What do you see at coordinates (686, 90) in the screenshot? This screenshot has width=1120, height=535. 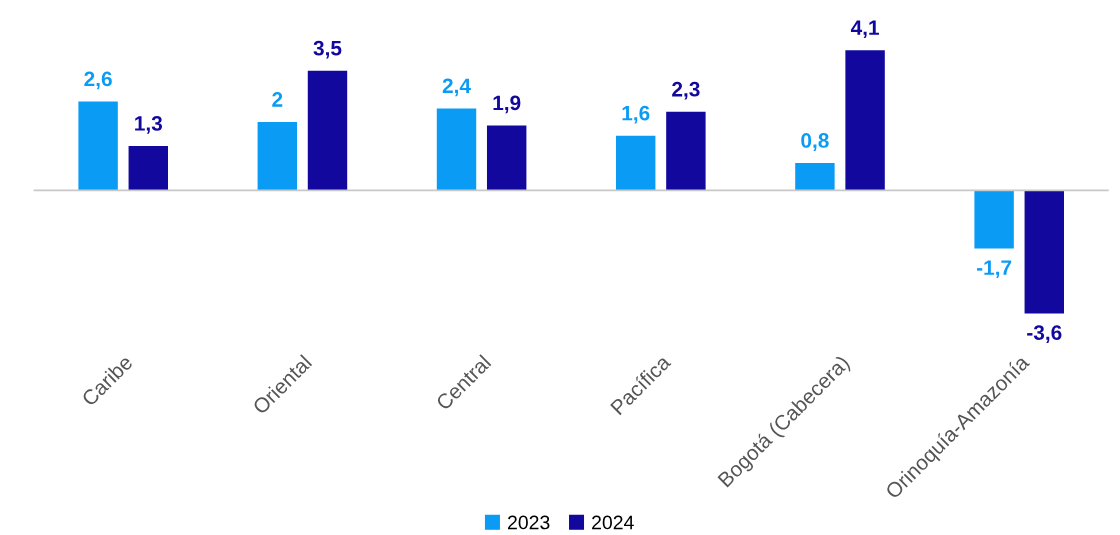 I see `data-label: 2,3` at bounding box center [686, 90].